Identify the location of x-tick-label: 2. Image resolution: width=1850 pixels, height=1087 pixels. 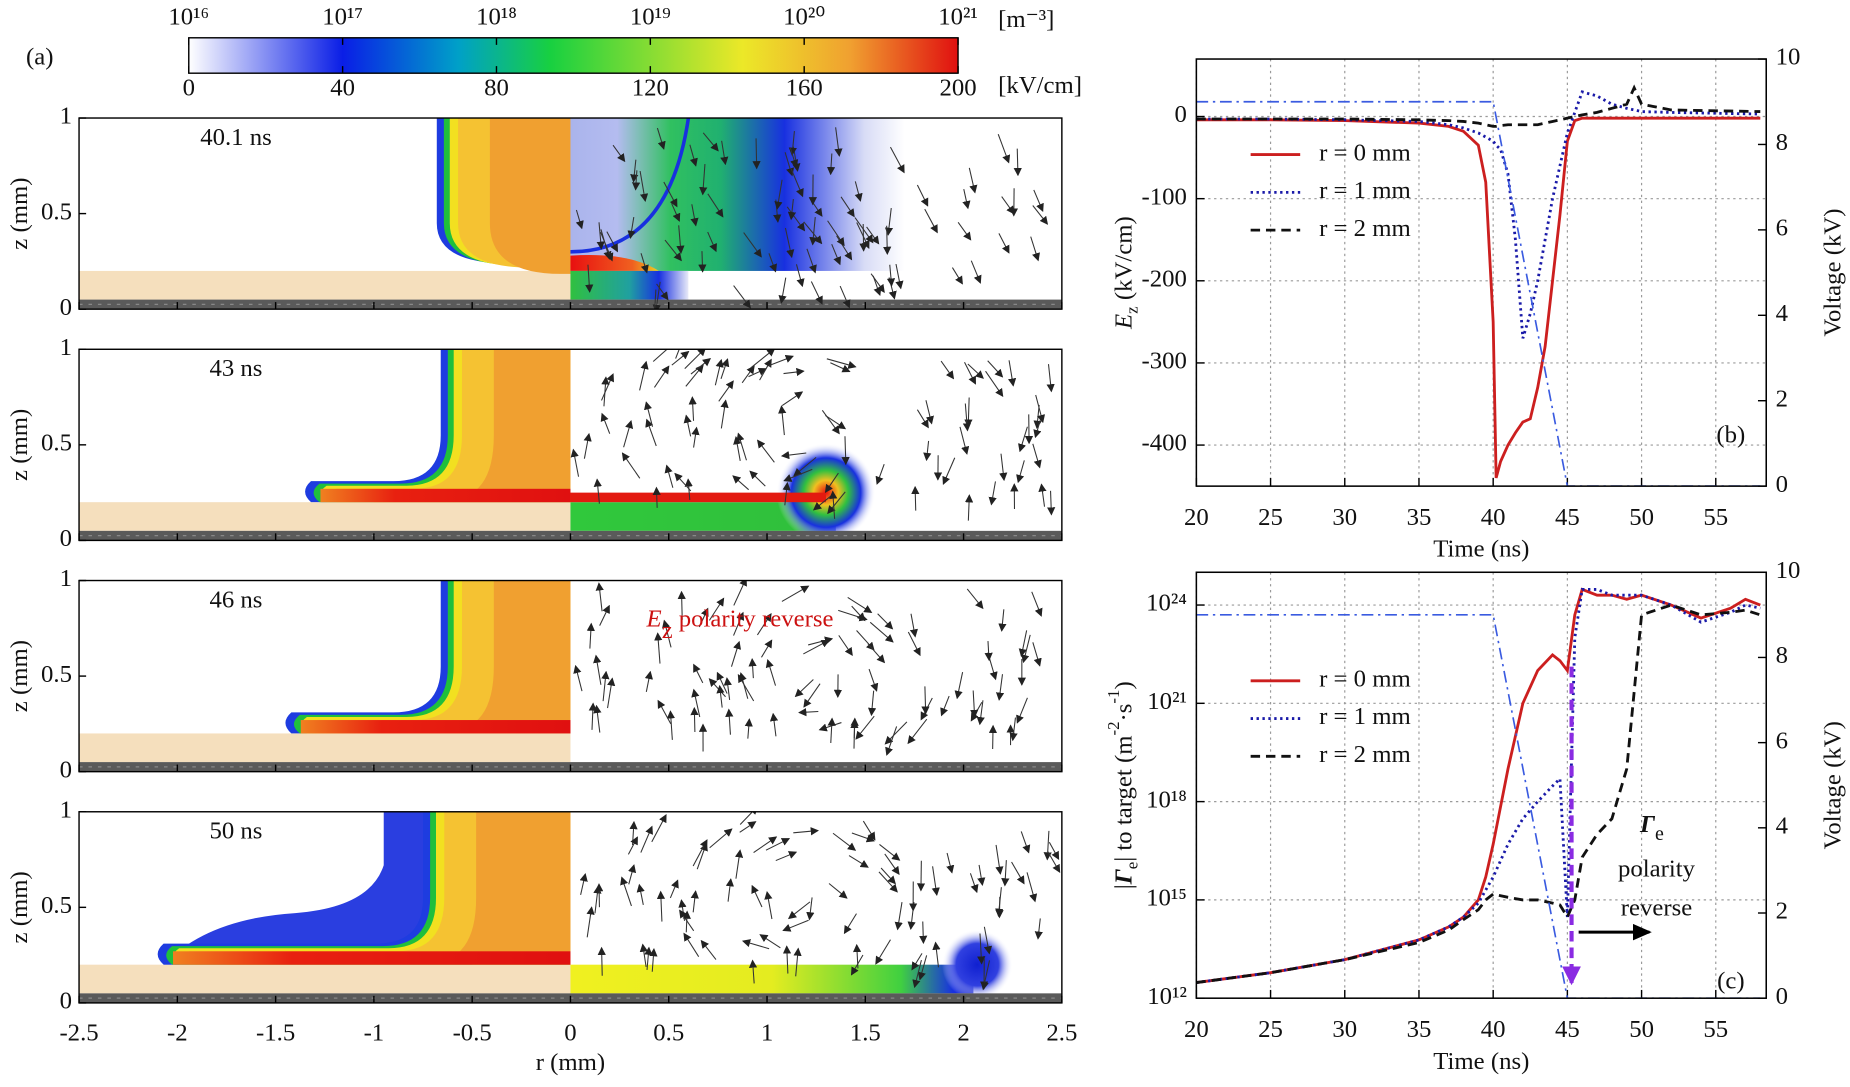
(963, 1032).